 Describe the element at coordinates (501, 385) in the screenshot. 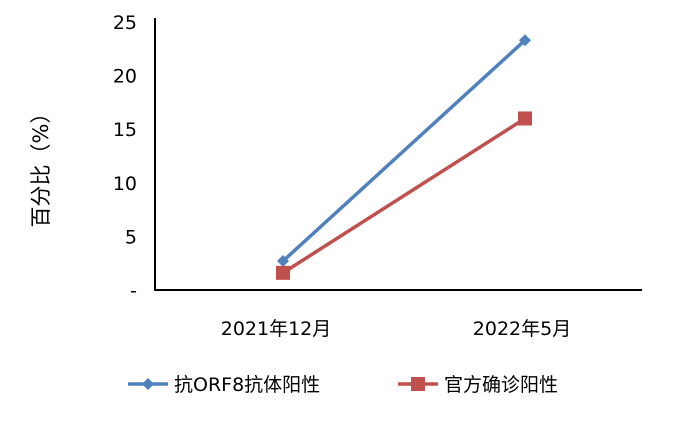

I see `legend-label: 官方确诊阳性` at that location.